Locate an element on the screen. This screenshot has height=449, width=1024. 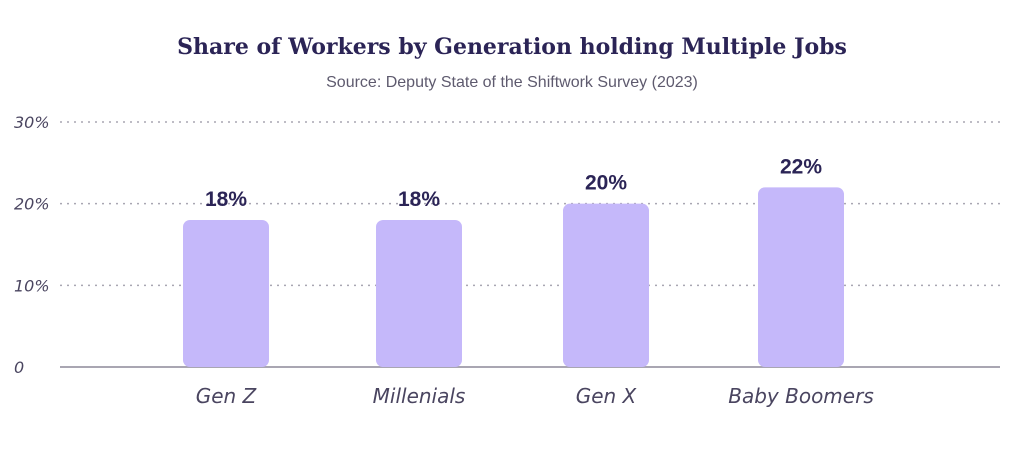
bar-gen-x is located at coordinates (606, 285).